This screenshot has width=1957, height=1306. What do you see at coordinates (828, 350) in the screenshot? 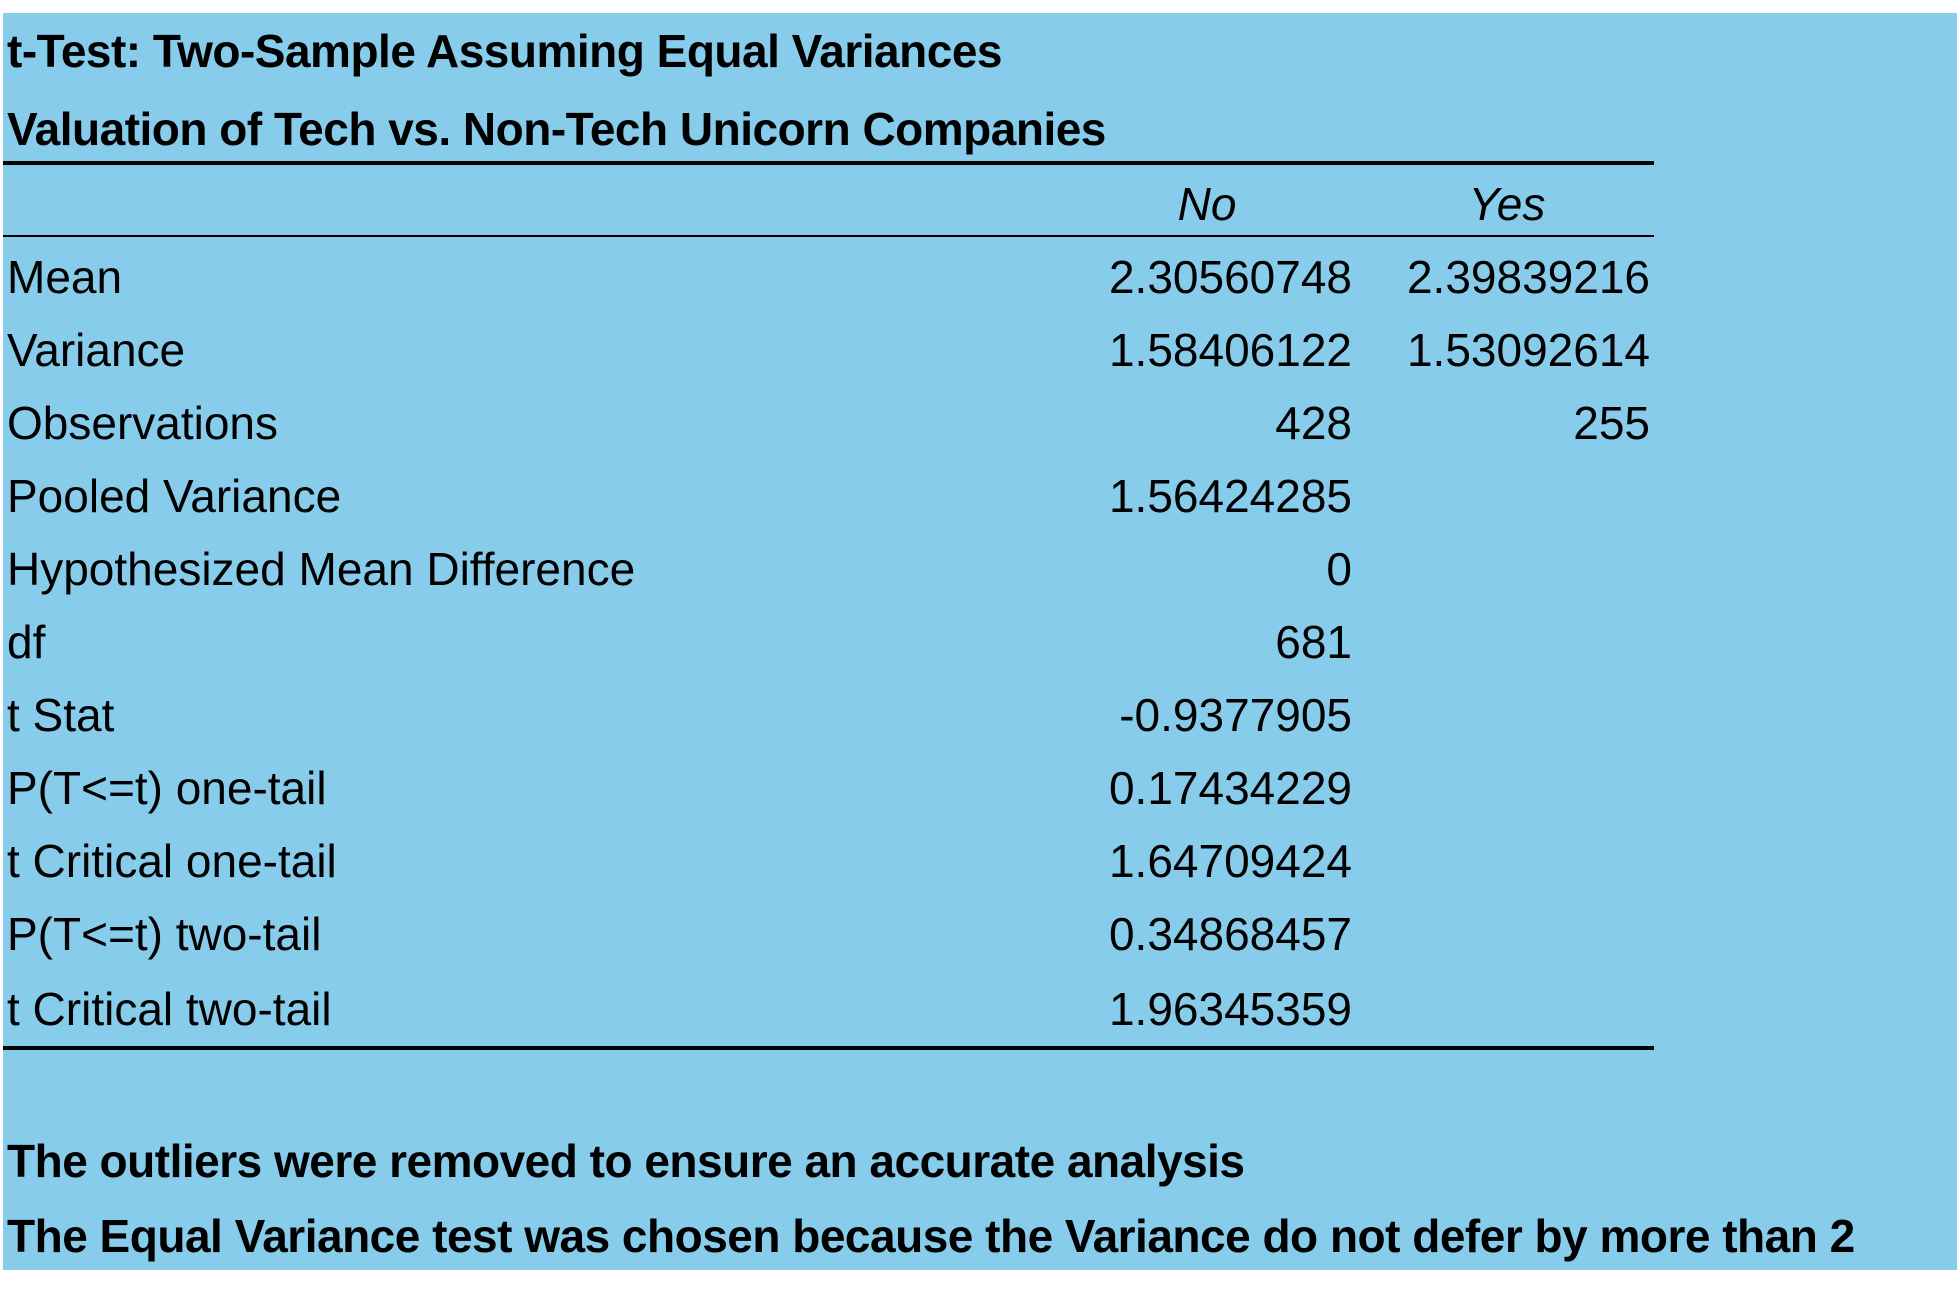
I see `table-row: Variance 1.58406122 1.53092614` at bounding box center [828, 350].